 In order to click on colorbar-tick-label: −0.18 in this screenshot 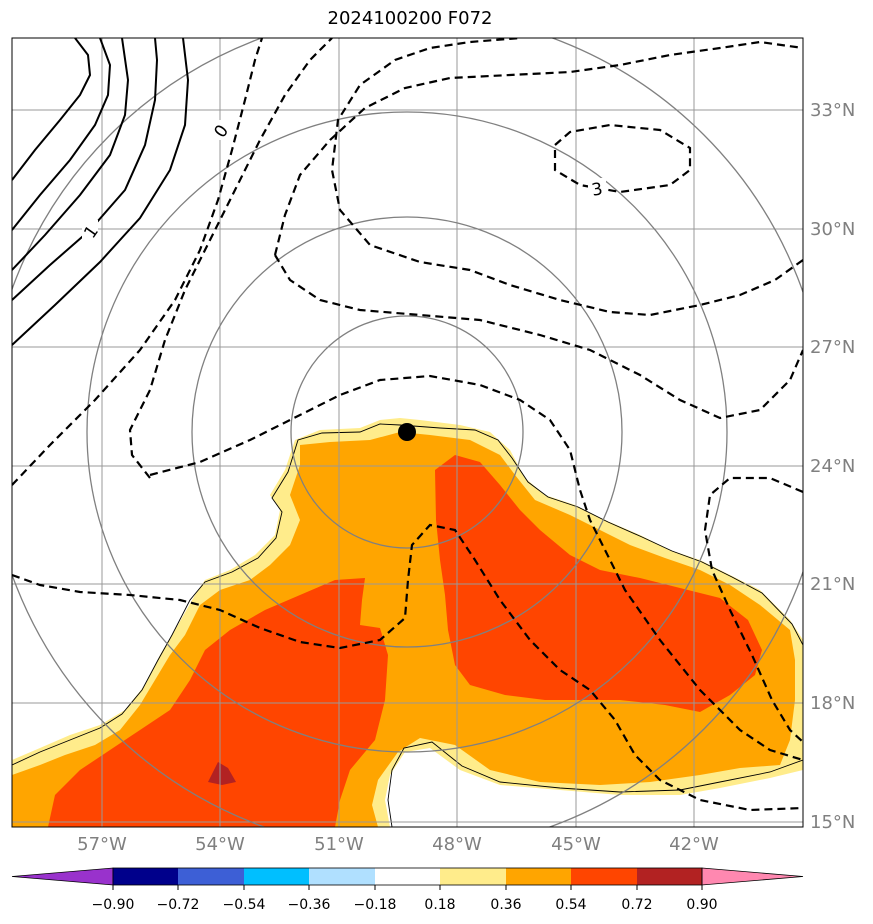, I will do `click(375, 905)`.